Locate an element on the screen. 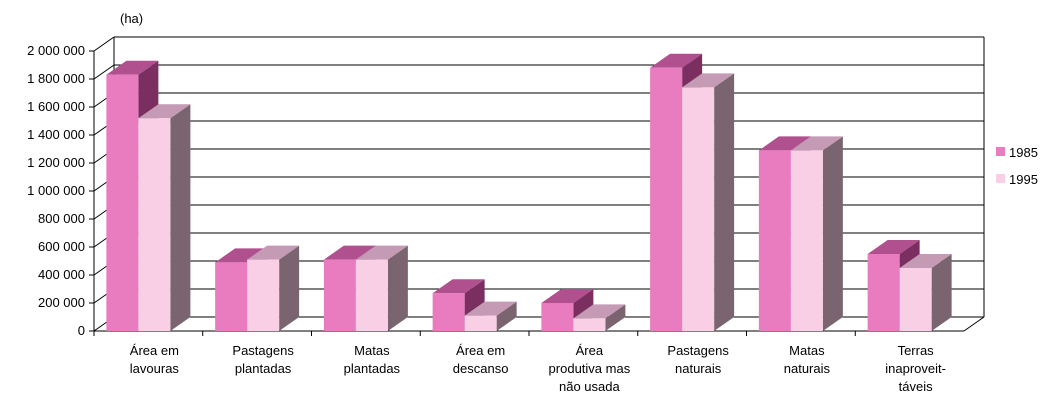 This screenshot has height=399, width=1047. y-tick-label: 400 000 is located at coordinates (61, 274).